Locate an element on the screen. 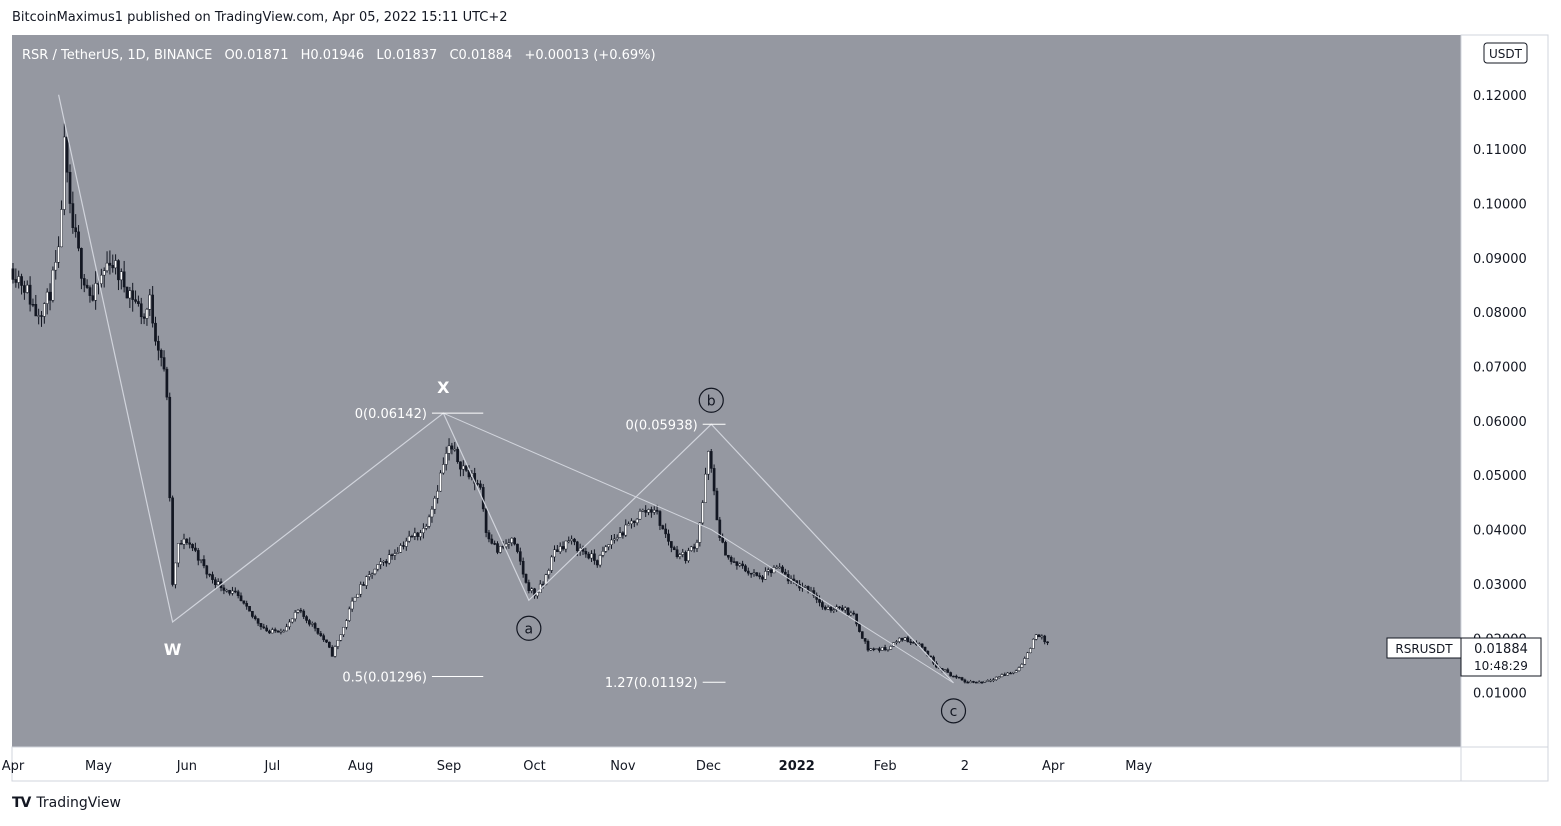 The height and width of the screenshot is (826, 1561). x-tick-label: 2 is located at coordinates (965, 766).